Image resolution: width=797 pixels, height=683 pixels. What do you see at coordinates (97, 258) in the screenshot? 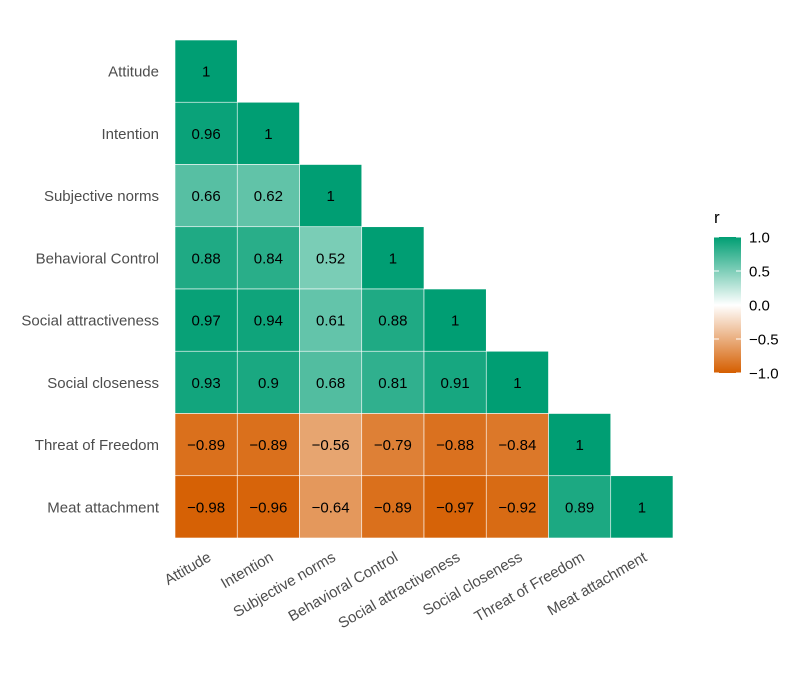
I see `y-tick-label: Behavioral Control` at bounding box center [97, 258].